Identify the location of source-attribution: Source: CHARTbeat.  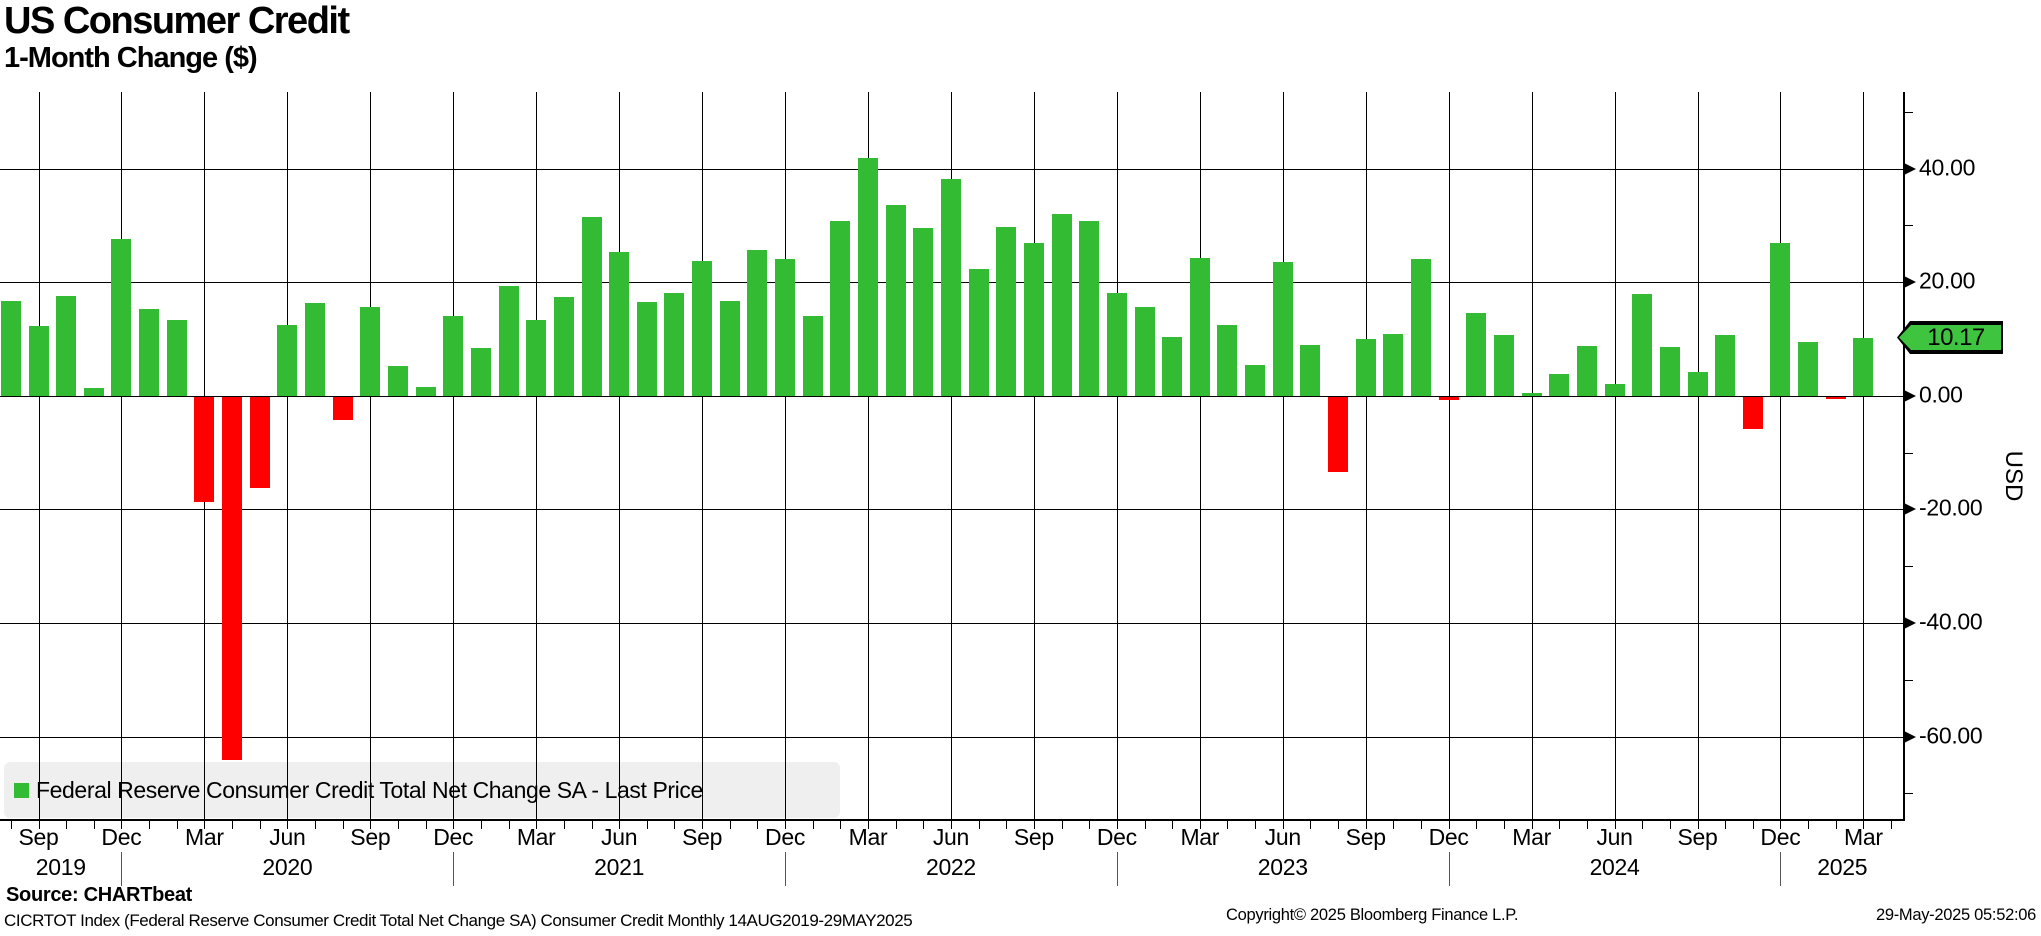
(99, 895).